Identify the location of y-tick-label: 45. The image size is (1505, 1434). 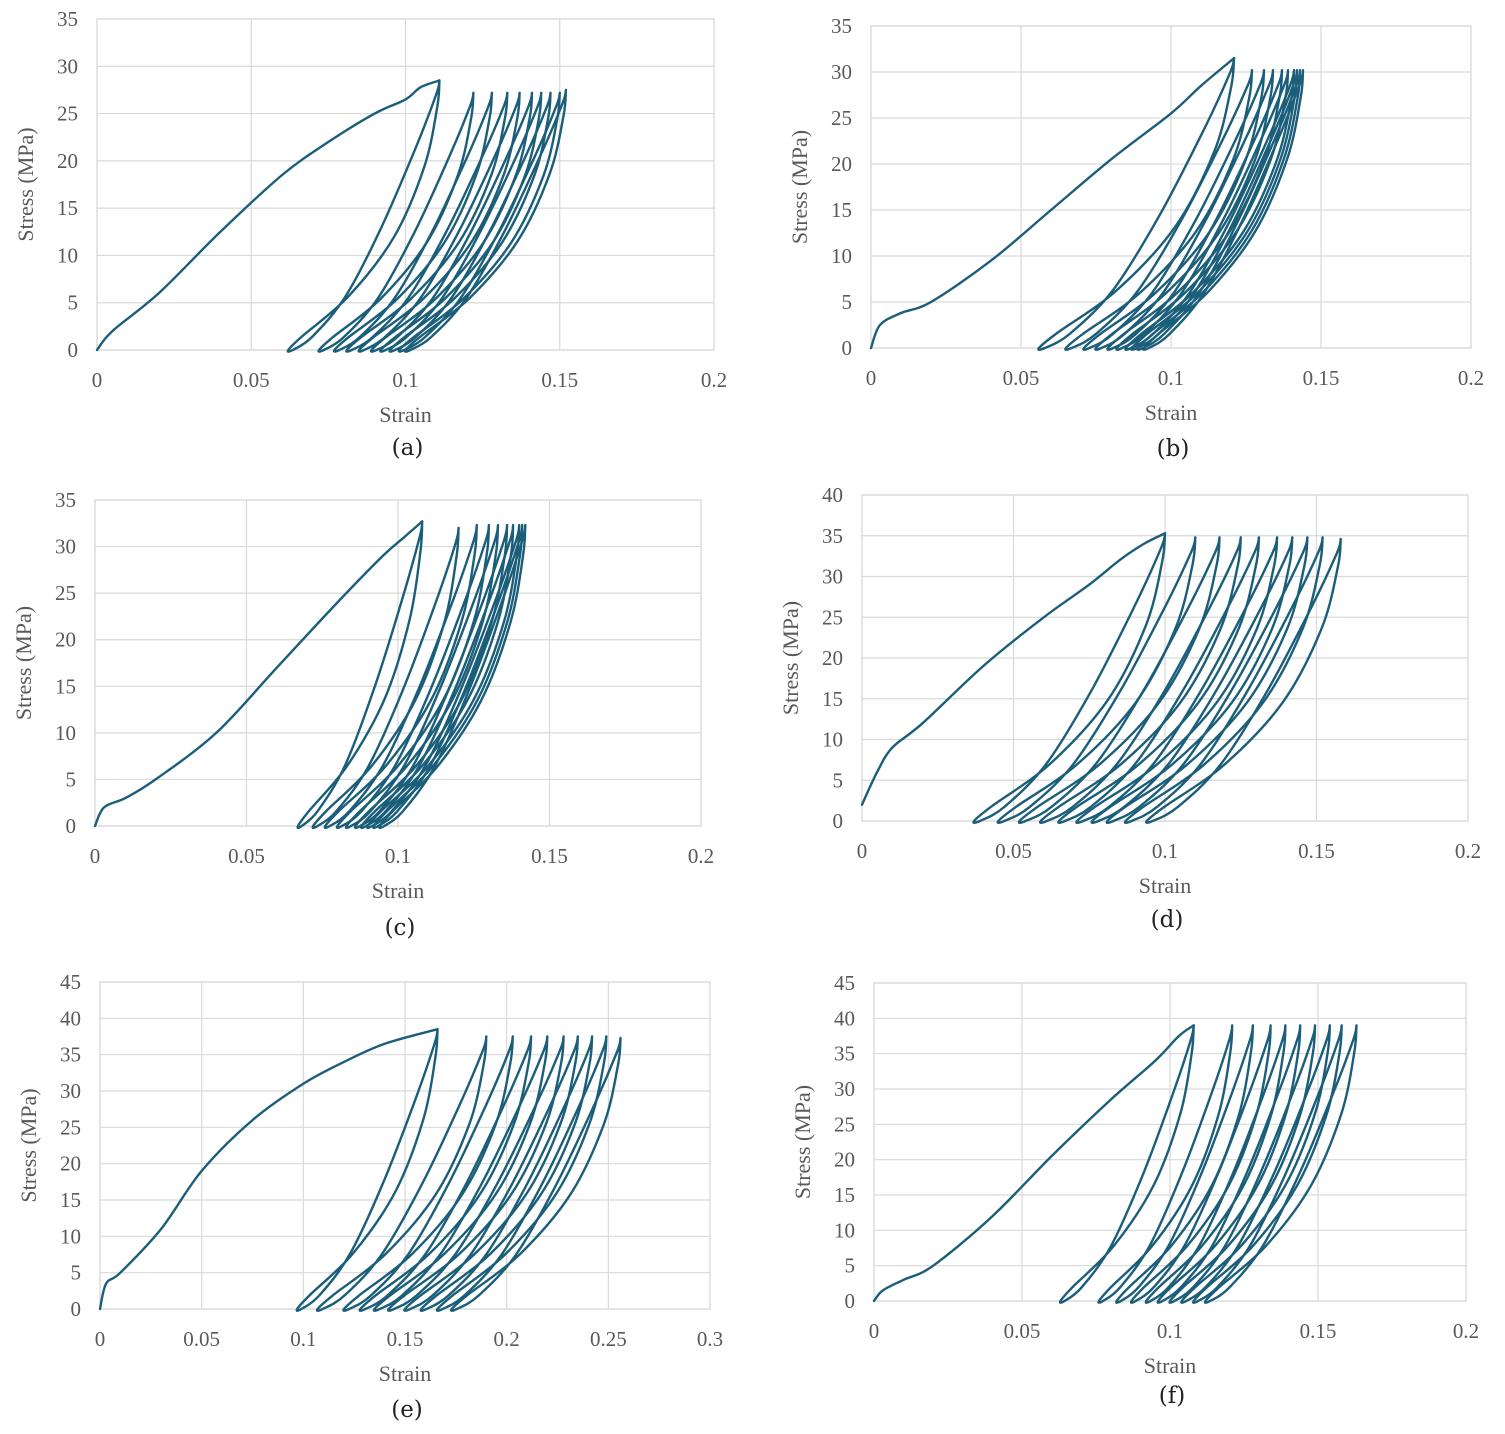
(70, 982).